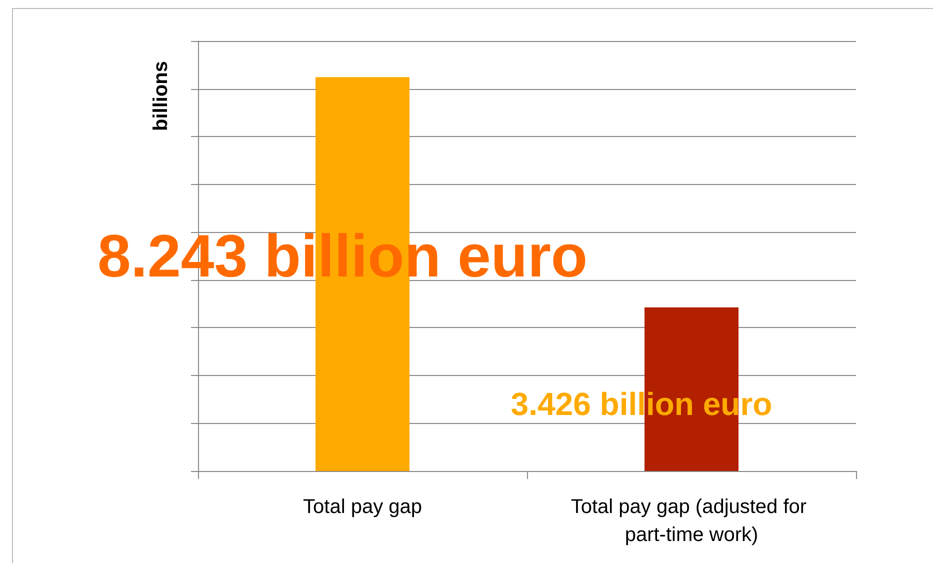 This screenshot has width=933, height=563. Describe the element at coordinates (362, 507) in the screenshot. I see `x-tick-label: Total pay gap` at that location.